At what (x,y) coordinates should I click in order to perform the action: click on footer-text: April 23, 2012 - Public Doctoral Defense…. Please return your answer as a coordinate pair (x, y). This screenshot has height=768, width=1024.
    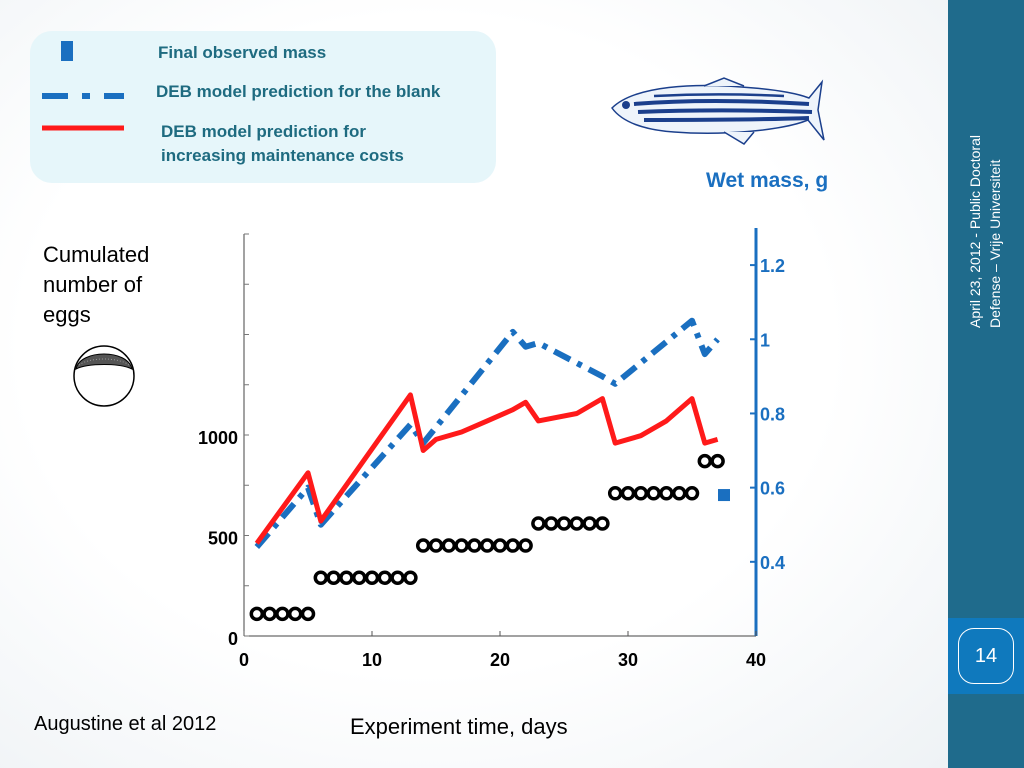
    Looking at the image, I should click on (985, 212).